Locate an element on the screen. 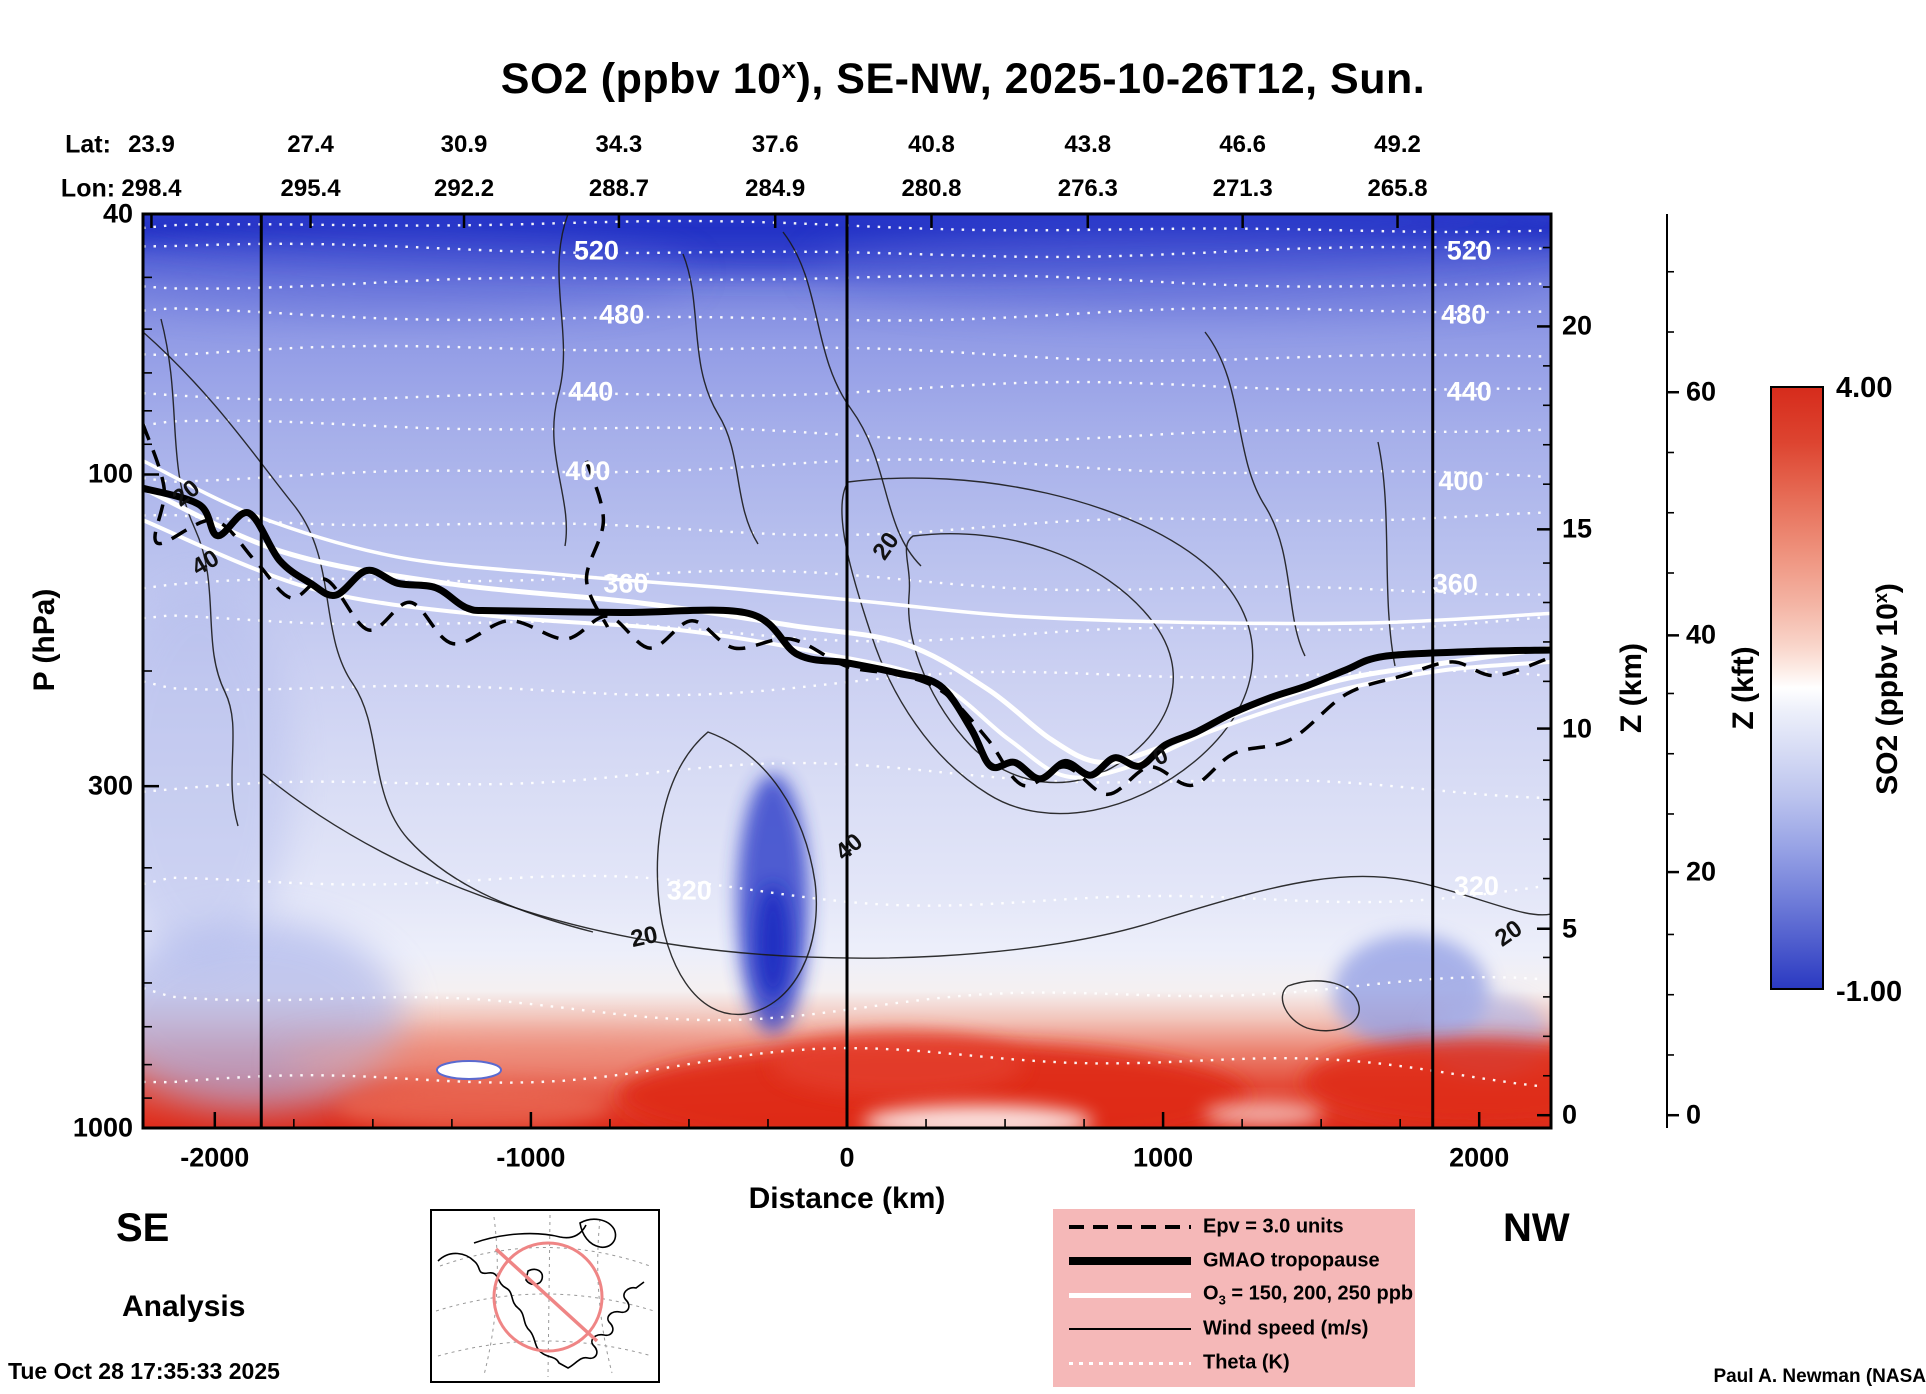  analysis-label: Analysis is located at coordinates (184, 1306).